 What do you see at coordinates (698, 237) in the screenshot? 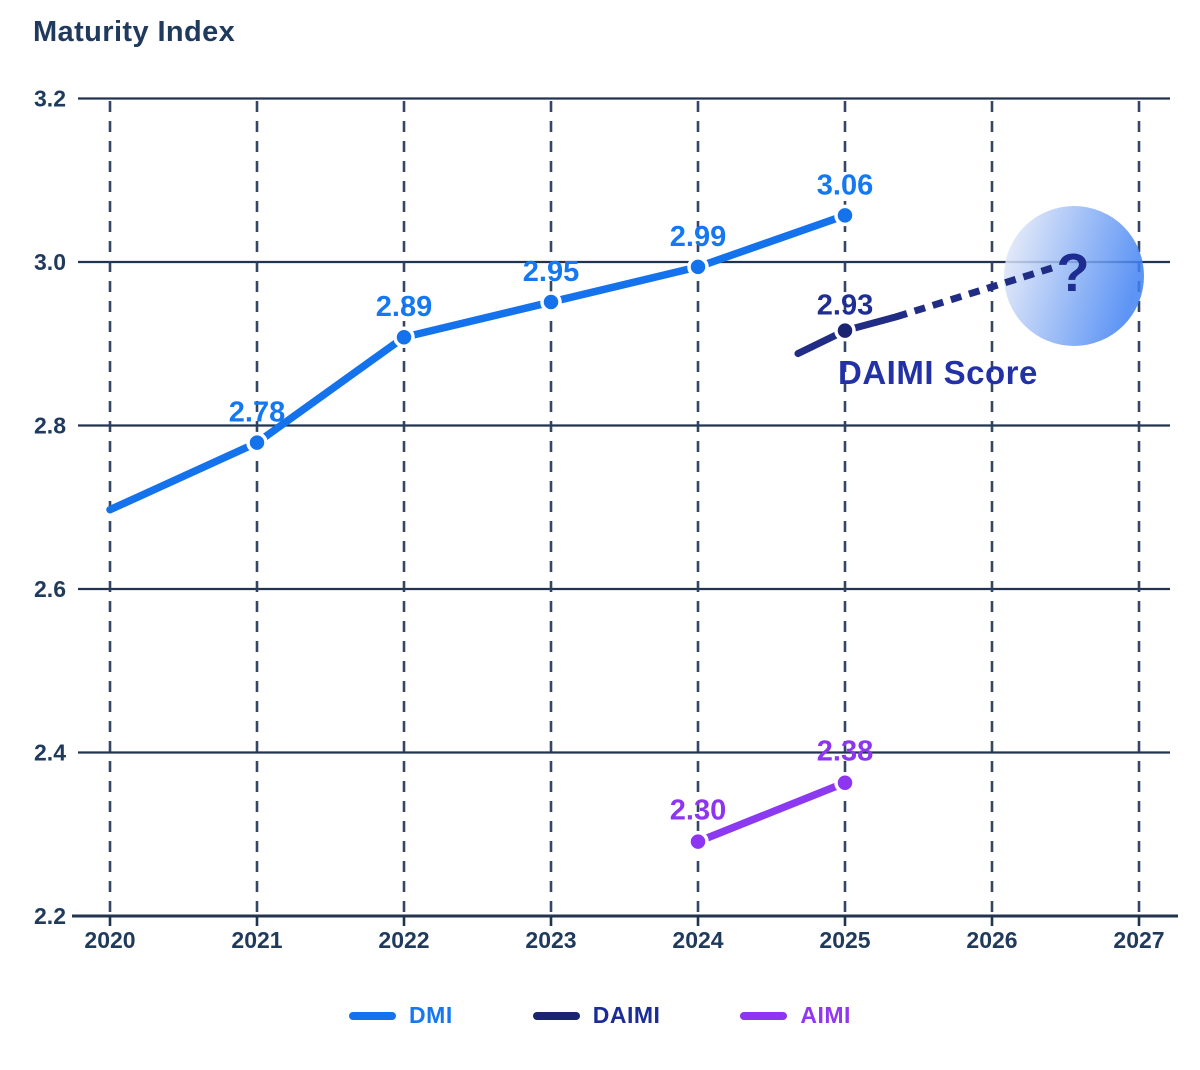
I see `data-point-label: 2.99` at bounding box center [698, 237].